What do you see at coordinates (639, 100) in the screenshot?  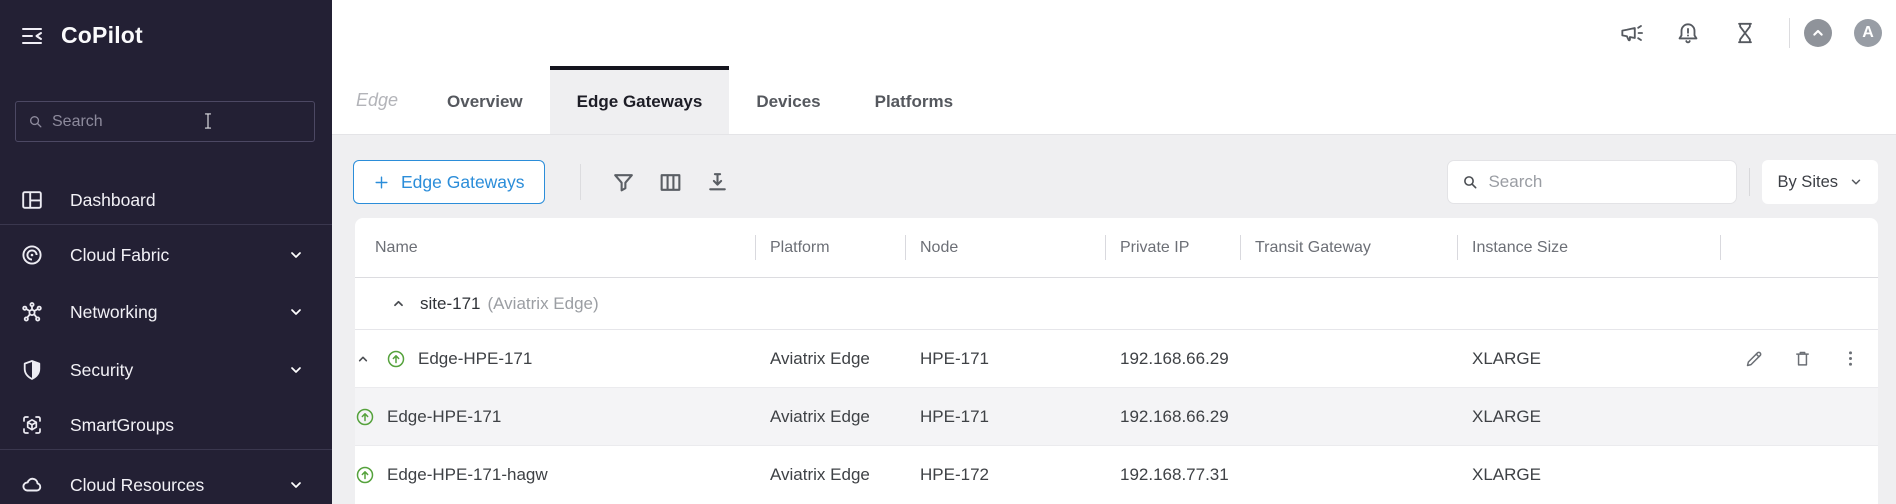 I see `tab-edge-gateways: Edge Gateways` at bounding box center [639, 100].